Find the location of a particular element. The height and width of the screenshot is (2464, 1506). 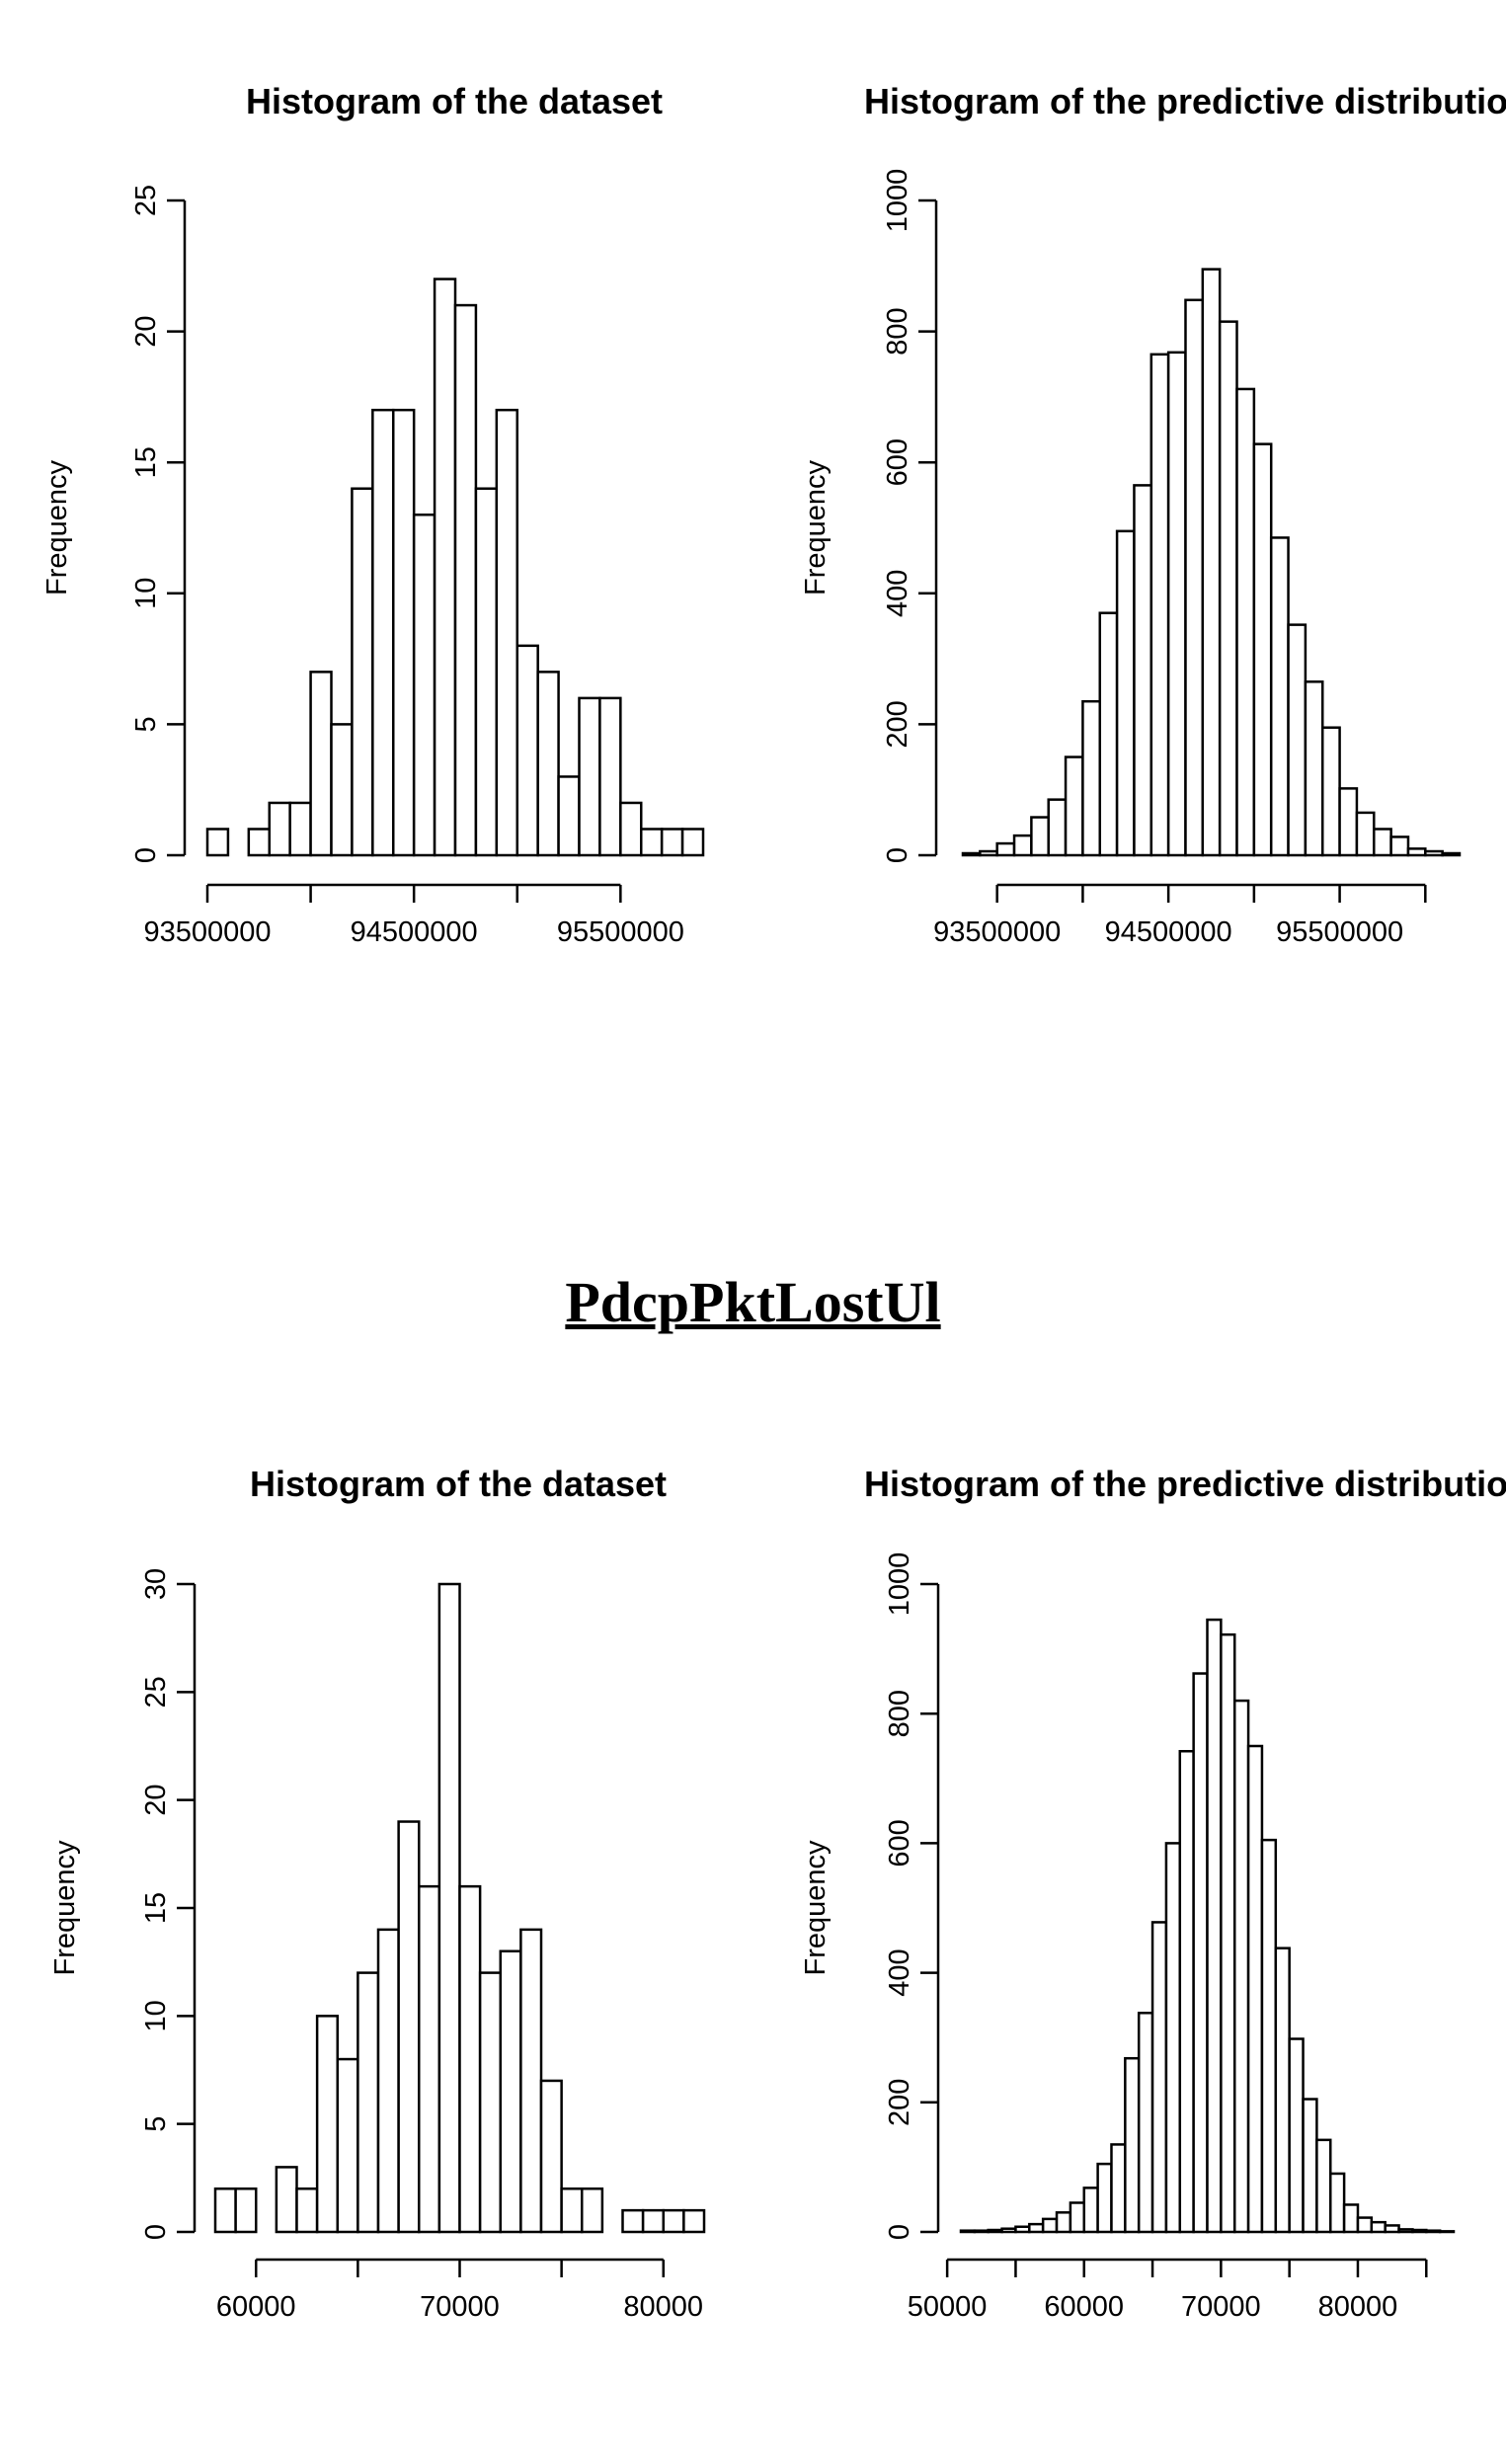

y-tick-label: 10 is located at coordinates (146, 593).